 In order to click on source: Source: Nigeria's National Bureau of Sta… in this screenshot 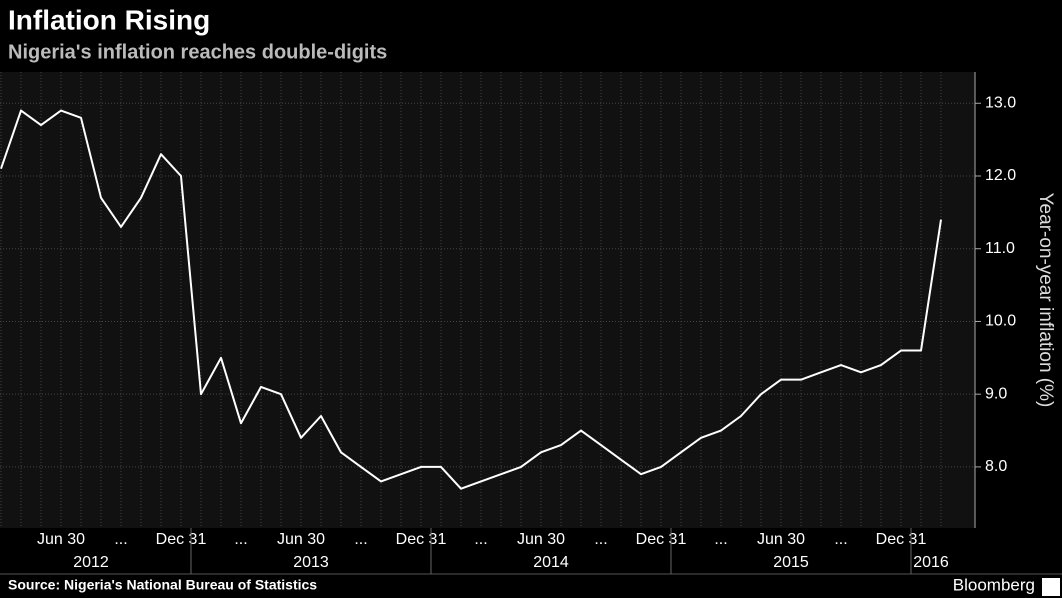, I will do `click(162, 585)`.